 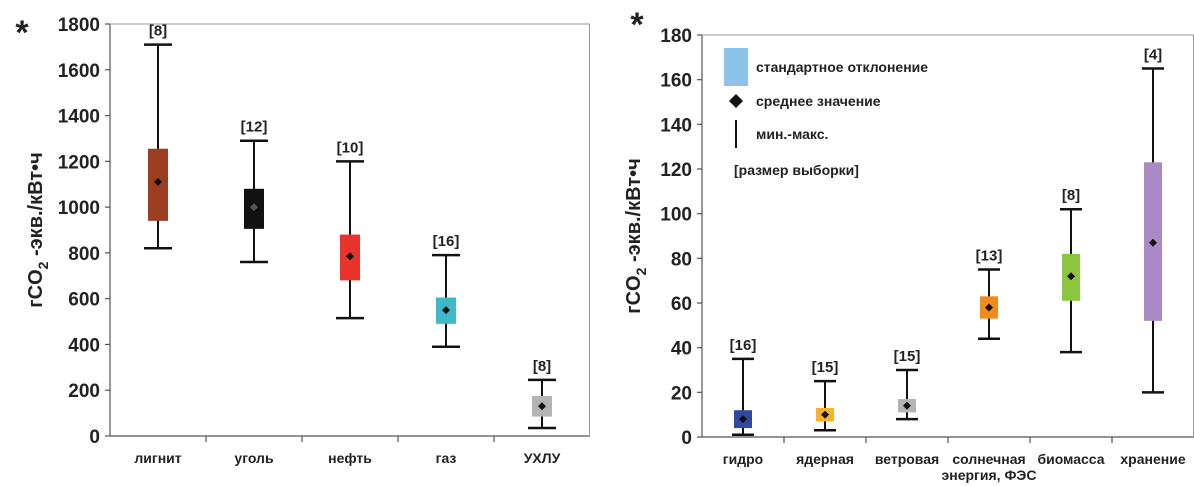 I want to click on y-tick-label: 1000, so click(x=79, y=208).